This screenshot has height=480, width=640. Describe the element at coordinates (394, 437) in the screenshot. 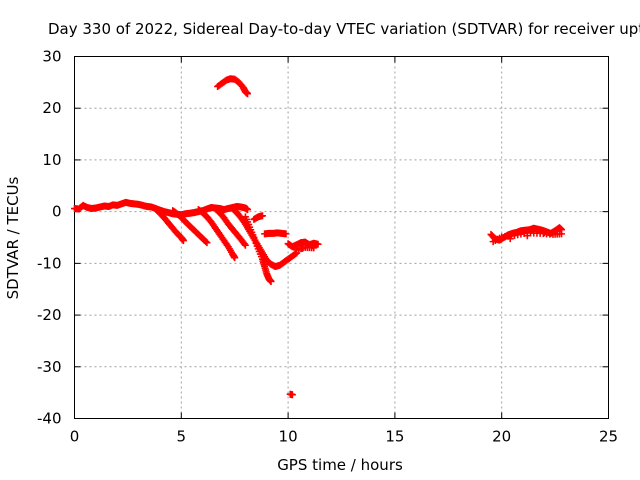

I see `x-tick-label: 15` at that location.